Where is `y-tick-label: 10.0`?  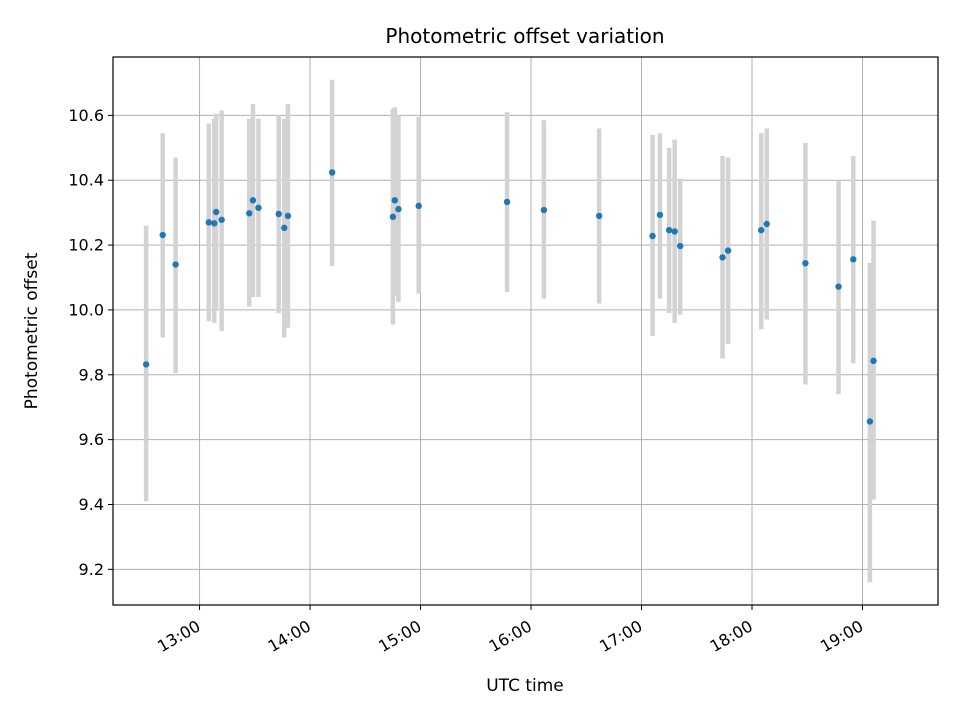
y-tick-label: 10.0 is located at coordinates (86, 309).